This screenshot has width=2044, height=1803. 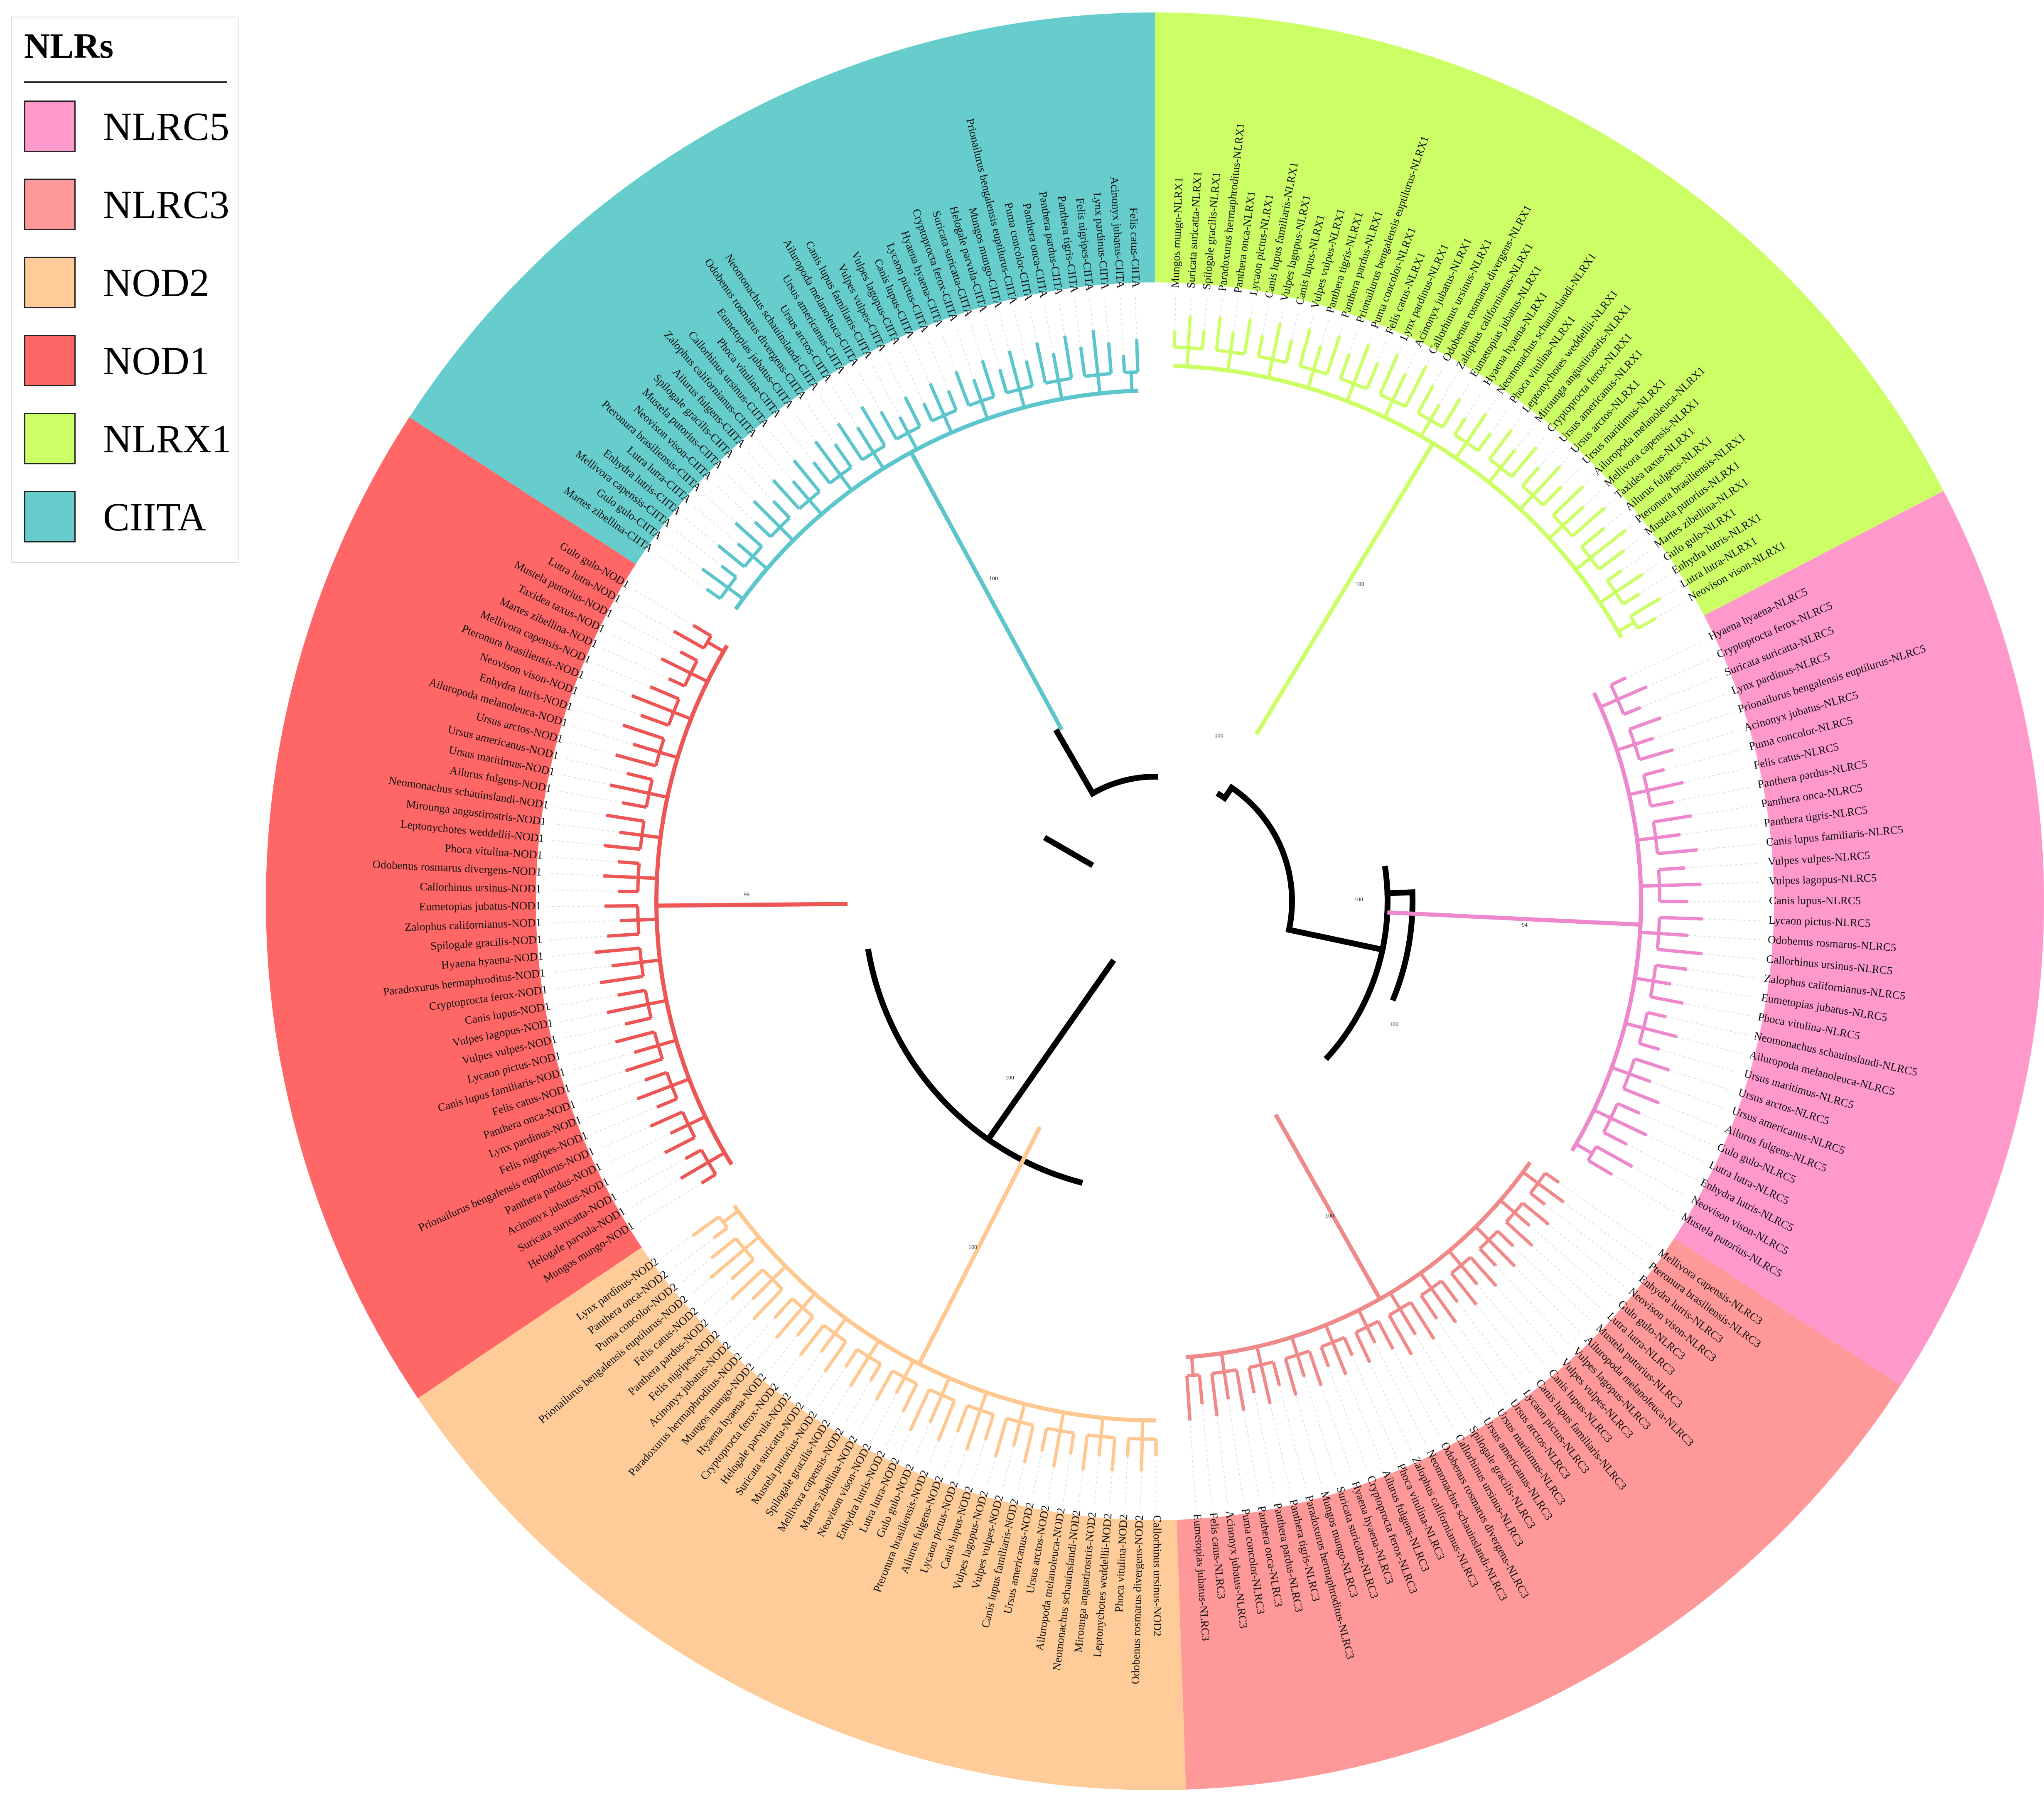 What do you see at coordinates (166, 127) in the screenshot?
I see `legend-label: NLRC5` at bounding box center [166, 127].